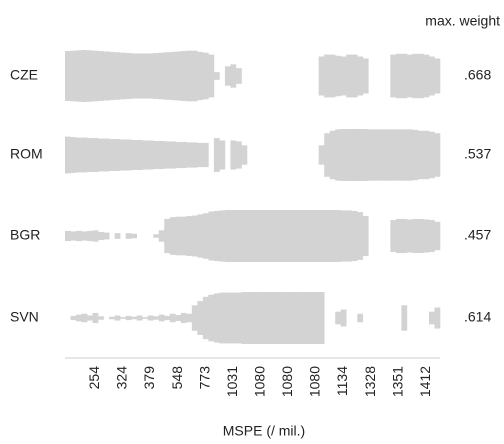 The image size is (504, 444). Describe the element at coordinates (204, 378) in the screenshot. I see `x-tick-label: 773` at that location.